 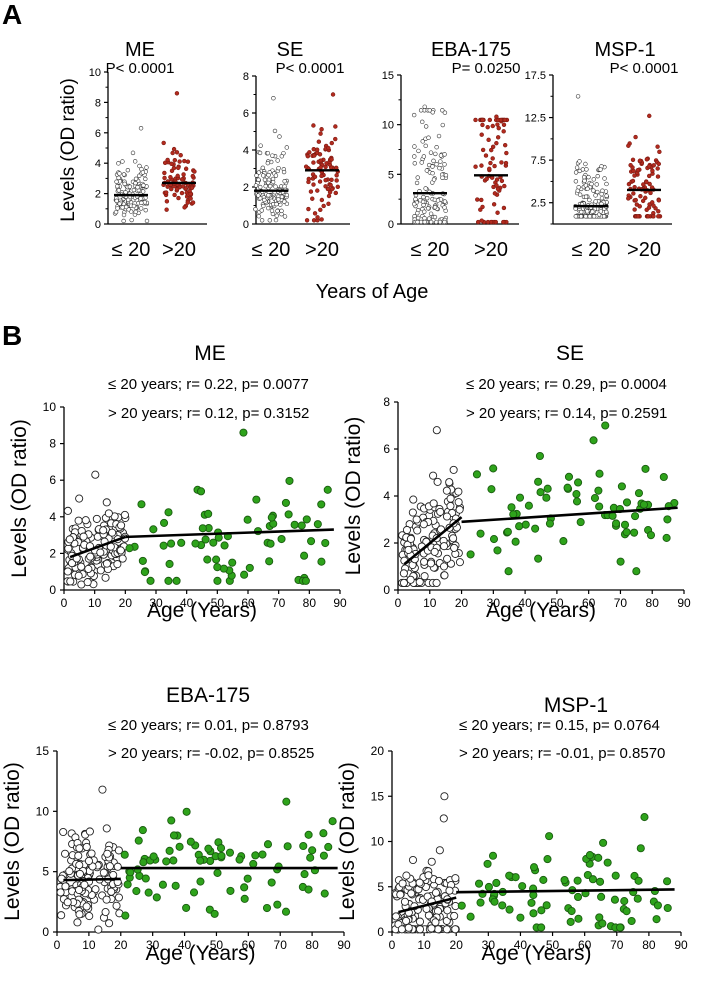 I want to click on x-tick-label: 10, so click(x=430, y=603).